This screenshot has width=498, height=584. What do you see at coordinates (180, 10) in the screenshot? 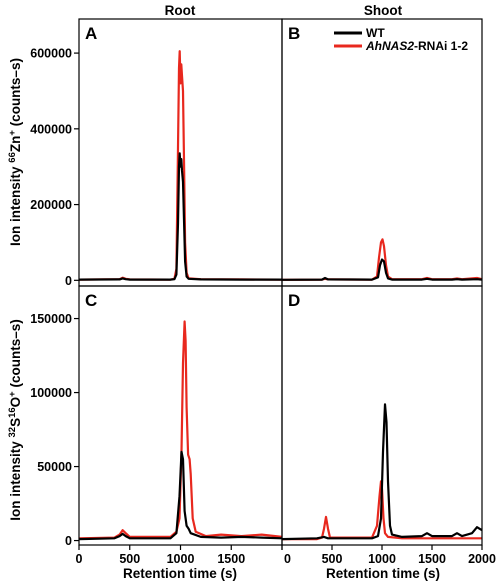
I see `title-root: Root` at bounding box center [180, 10].